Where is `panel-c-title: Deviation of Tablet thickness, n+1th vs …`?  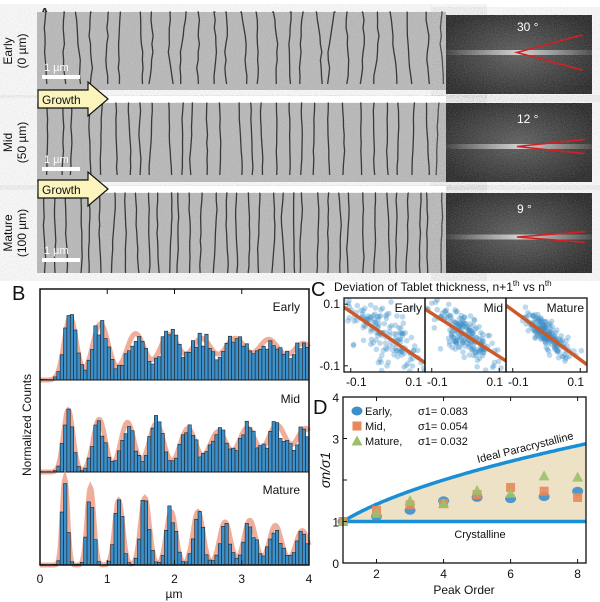 panel-c-title: Deviation of Tablet thickness, n+1th vs … is located at coordinates (443, 286).